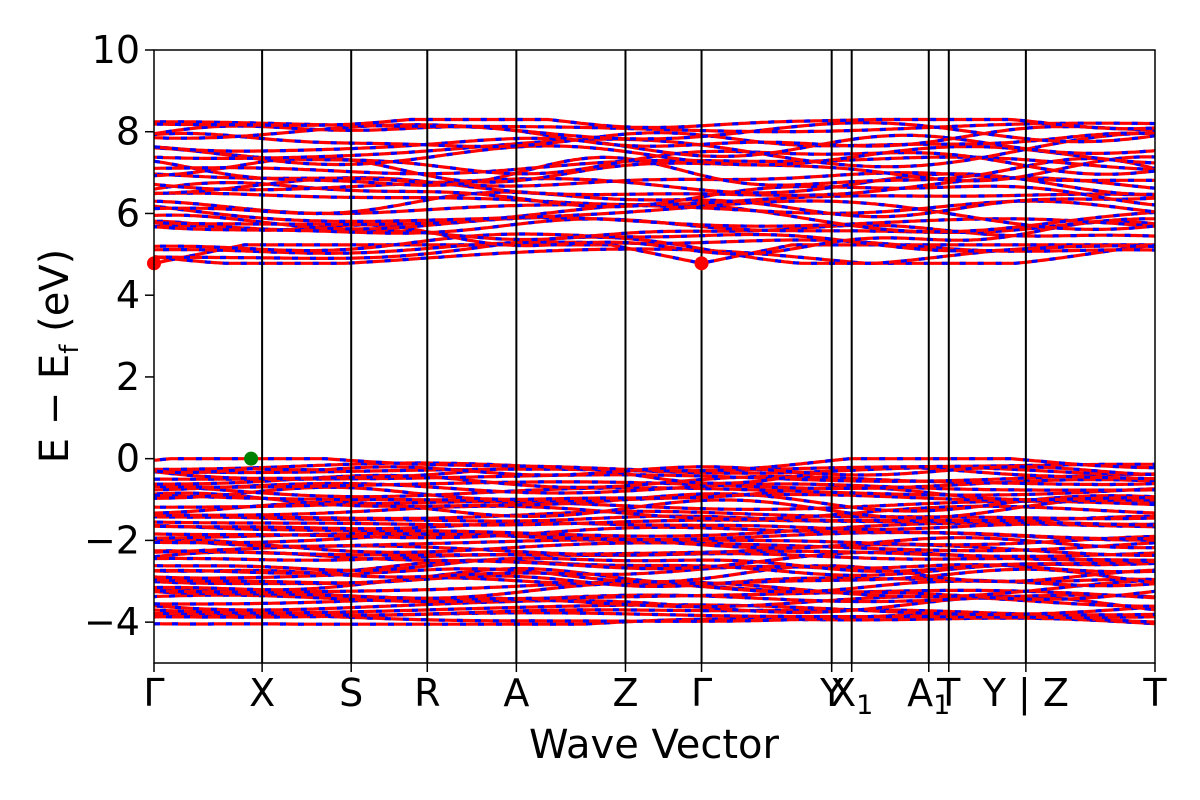 The width and height of the screenshot is (1200, 800). What do you see at coordinates (701, 263) in the screenshot?
I see `marker-cbm` at bounding box center [701, 263].